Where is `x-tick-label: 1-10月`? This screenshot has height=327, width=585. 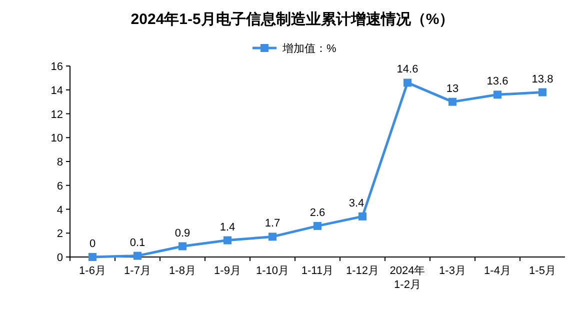 x-tick-label: 1-10月 is located at coordinates (273, 271).